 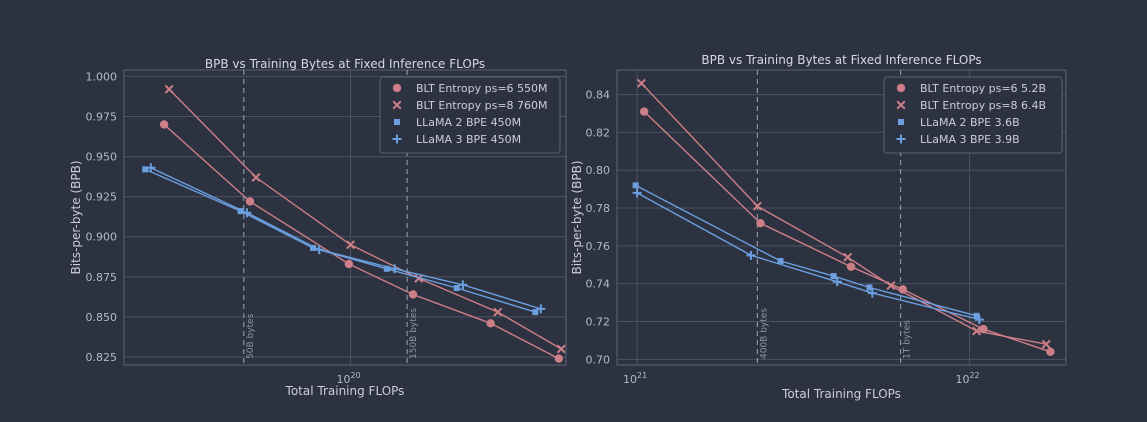 What do you see at coordinates (841, 394) in the screenshot?
I see `x-axis-label: Total Training FLOPs` at bounding box center [841, 394].